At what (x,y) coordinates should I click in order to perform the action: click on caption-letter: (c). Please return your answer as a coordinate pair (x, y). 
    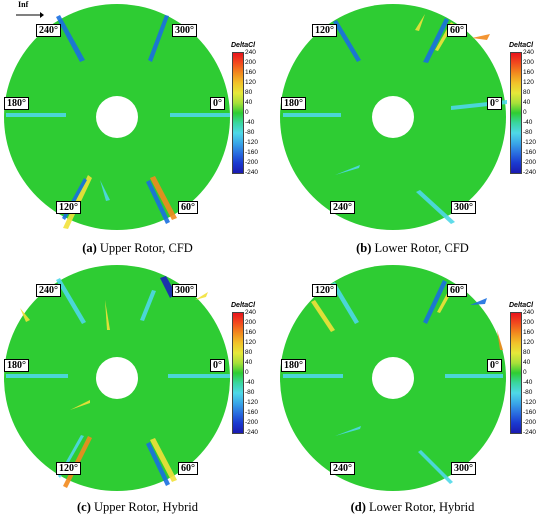
    Looking at the image, I should click on (84, 507).